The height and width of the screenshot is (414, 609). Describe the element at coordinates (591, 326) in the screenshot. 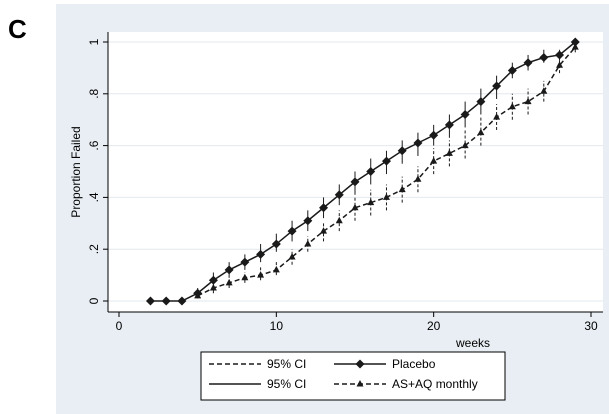

I see `x-tick-label: 30` at that location.